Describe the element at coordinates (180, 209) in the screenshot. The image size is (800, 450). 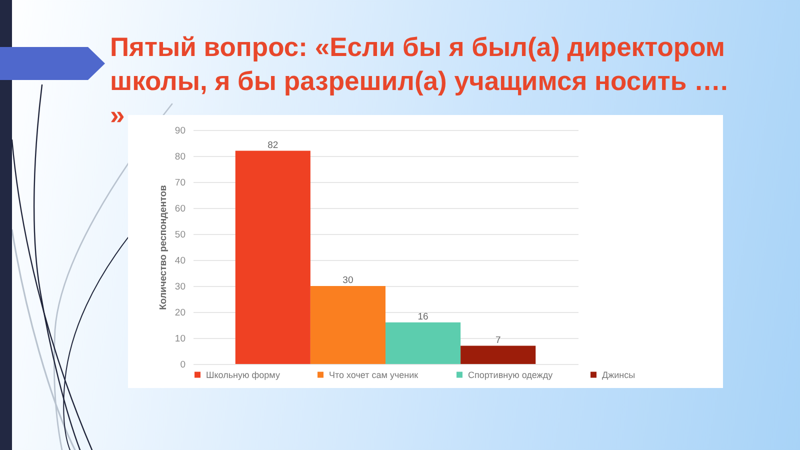
I see `y-tick-label: 60` at that location.